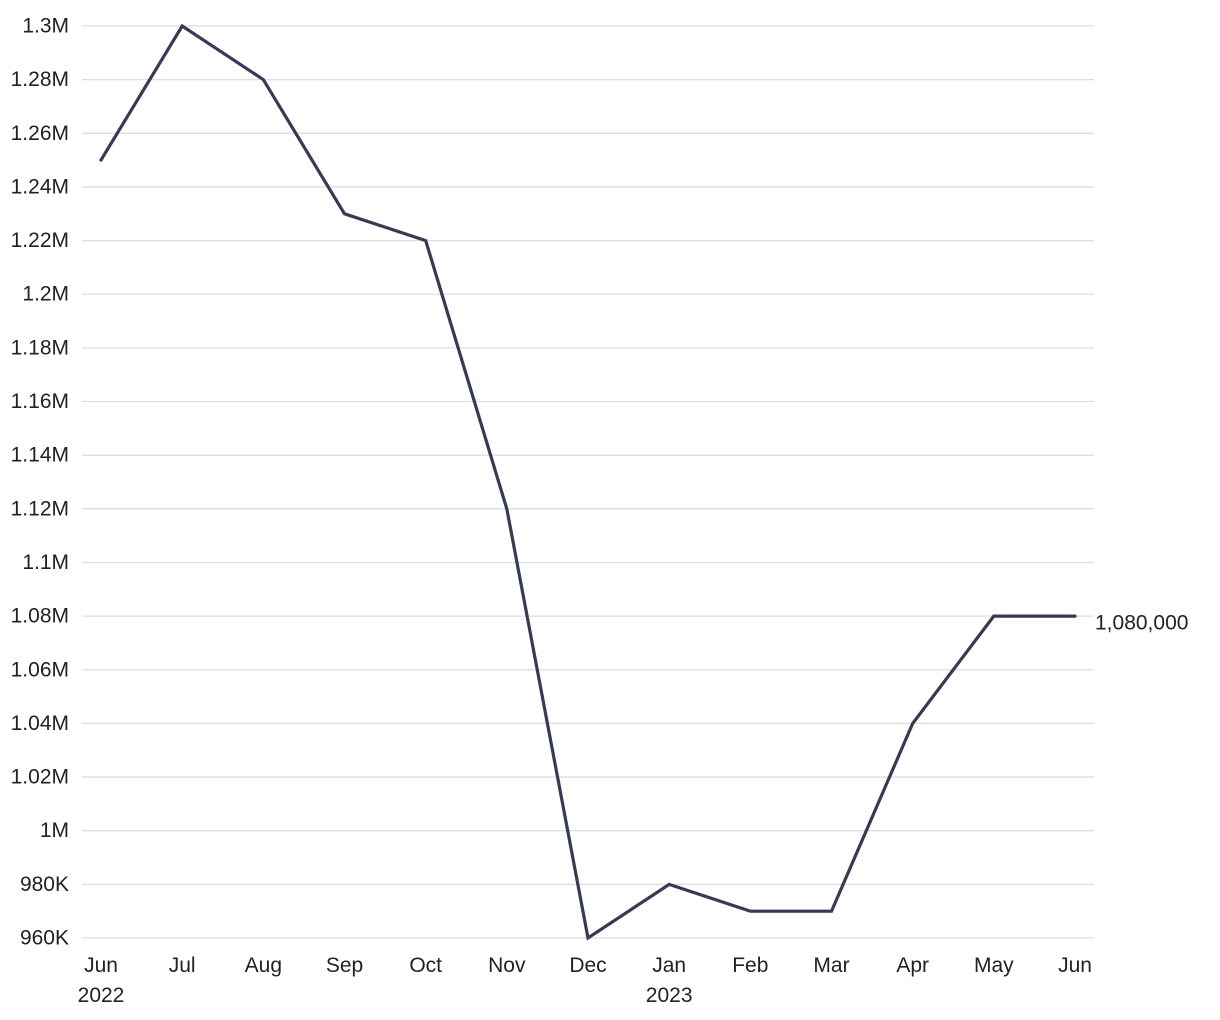 The image size is (1220, 1020). What do you see at coordinates (40, 455) in the screenshot?
I see `y-tick-label: 1.14M` at bounding box center [40, 455].